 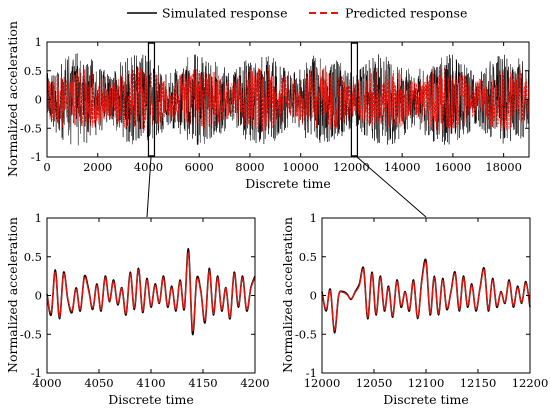 I want to click on zoom-left-plot-area, so click(x=151, y=292).